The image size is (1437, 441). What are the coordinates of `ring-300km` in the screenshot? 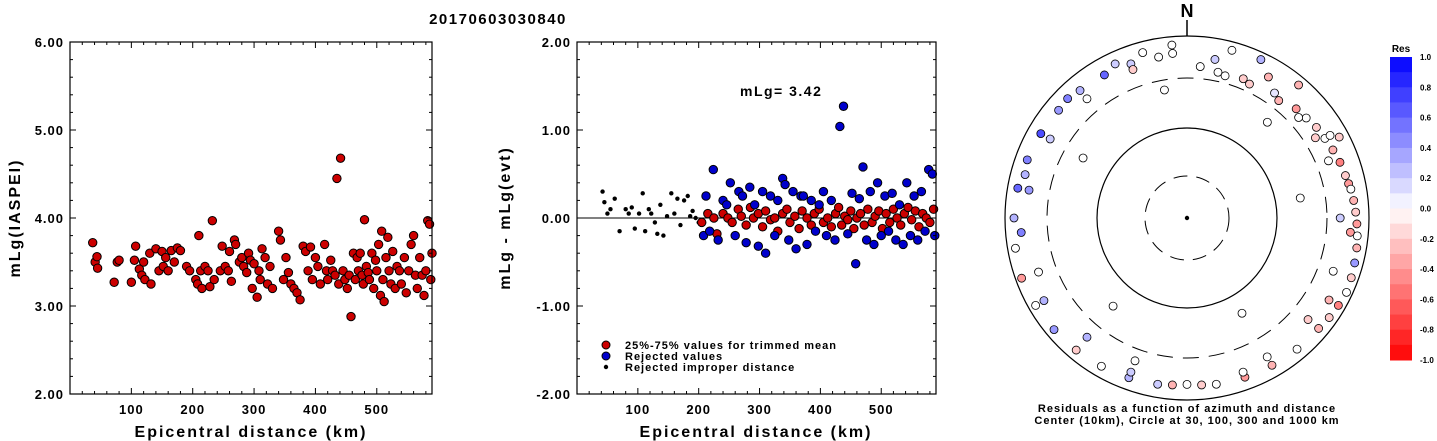 It's located at (1187, 218).